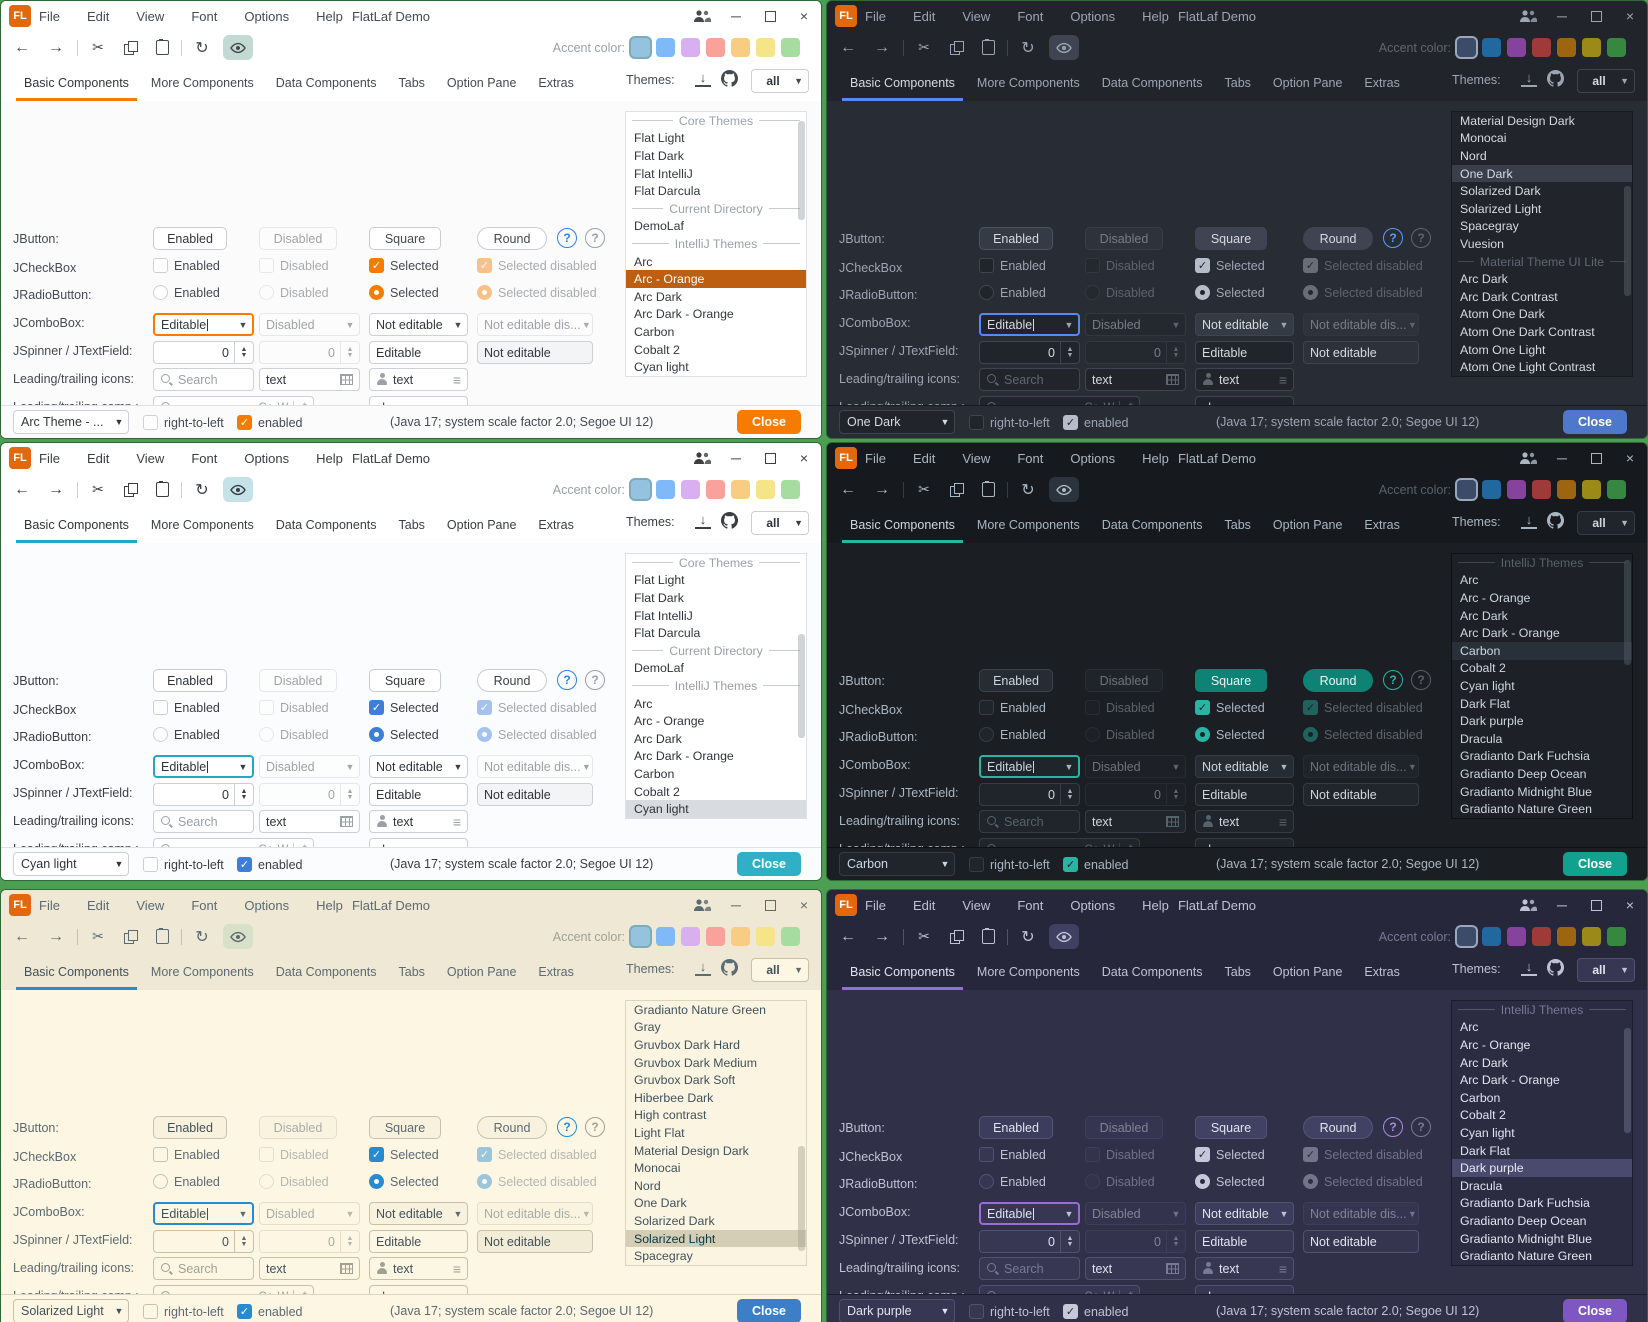 This screenshot has width=1648, height=1322. I want to click on theme-list-item: Core Themes, so click(716, 563).